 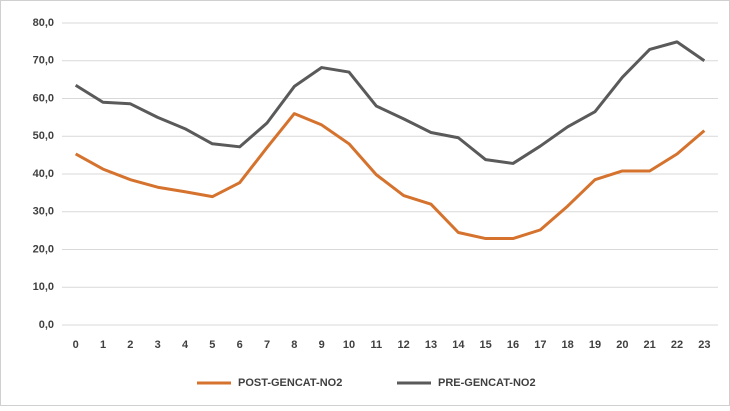 I want to click on y-tick-label: 50,0, so click(x=43, y=136).